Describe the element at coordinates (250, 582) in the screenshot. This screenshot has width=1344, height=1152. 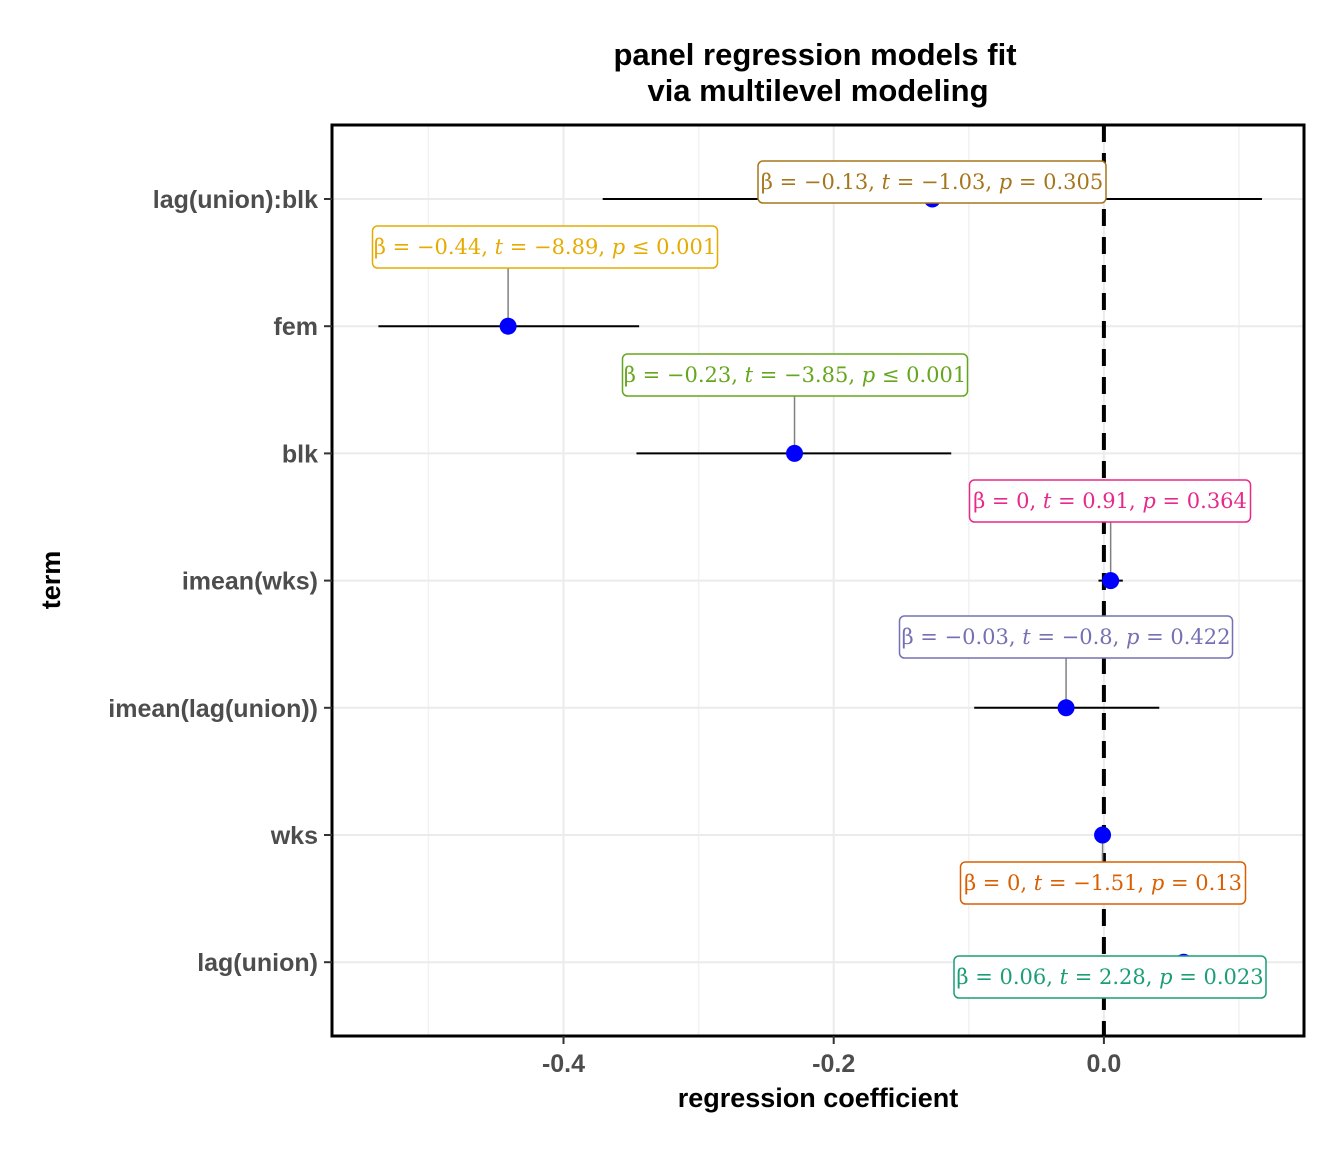
I see `y-tick-label: imean(wks)` at that location.